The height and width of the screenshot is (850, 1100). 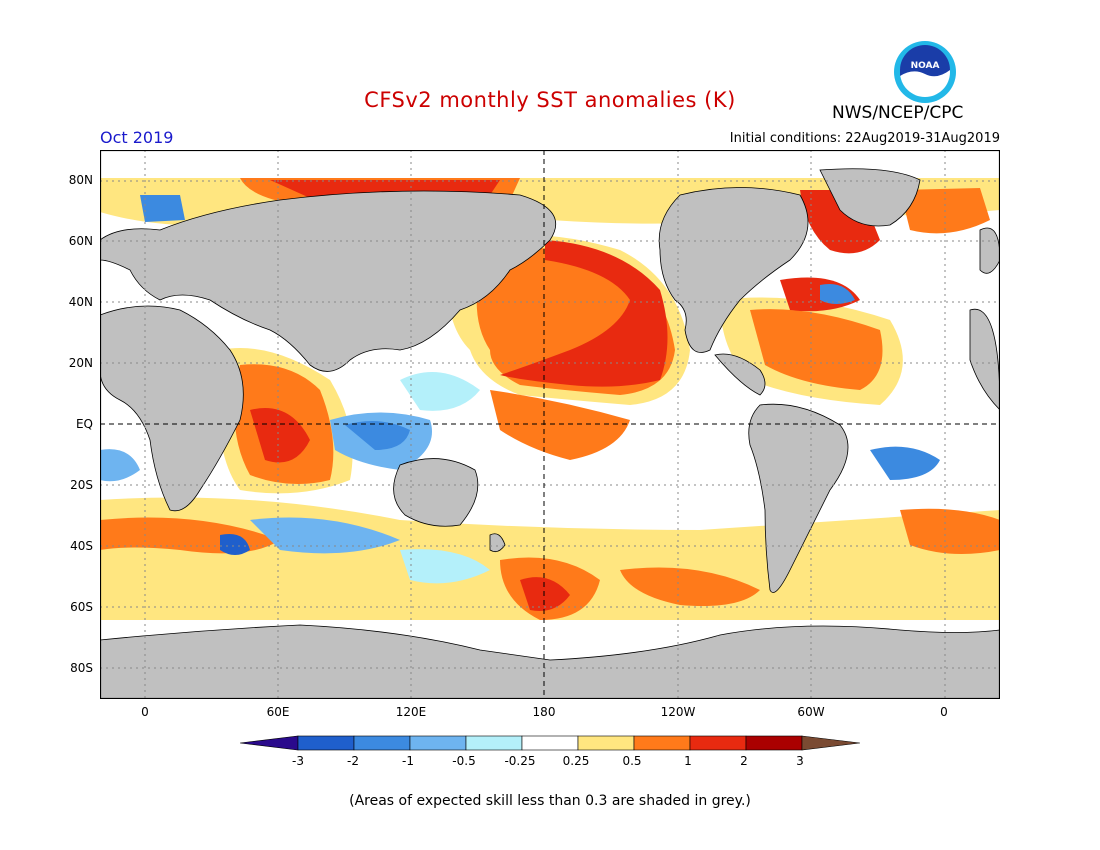 I want to click on colorbar, so click(x=550, y=743).